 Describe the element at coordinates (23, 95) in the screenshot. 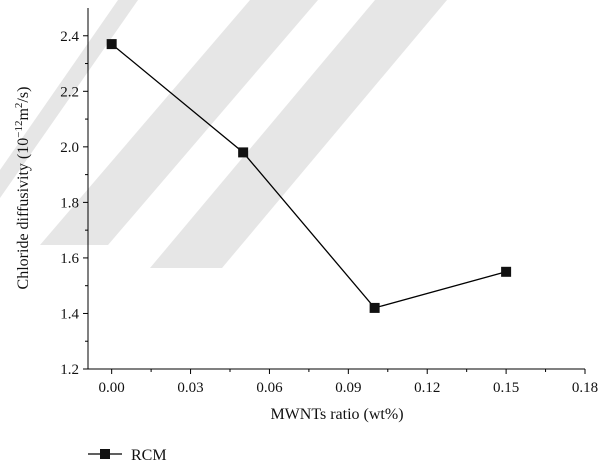

I see `y-axis-title-suffix: /s)` at that location.